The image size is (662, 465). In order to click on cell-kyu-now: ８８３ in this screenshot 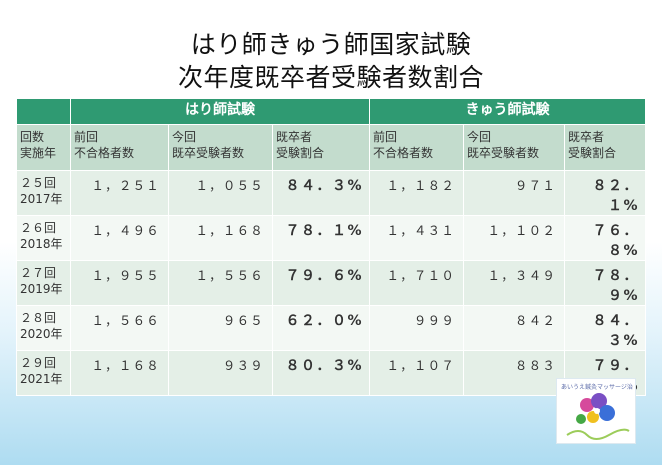, I will do `click(514, 373)`.